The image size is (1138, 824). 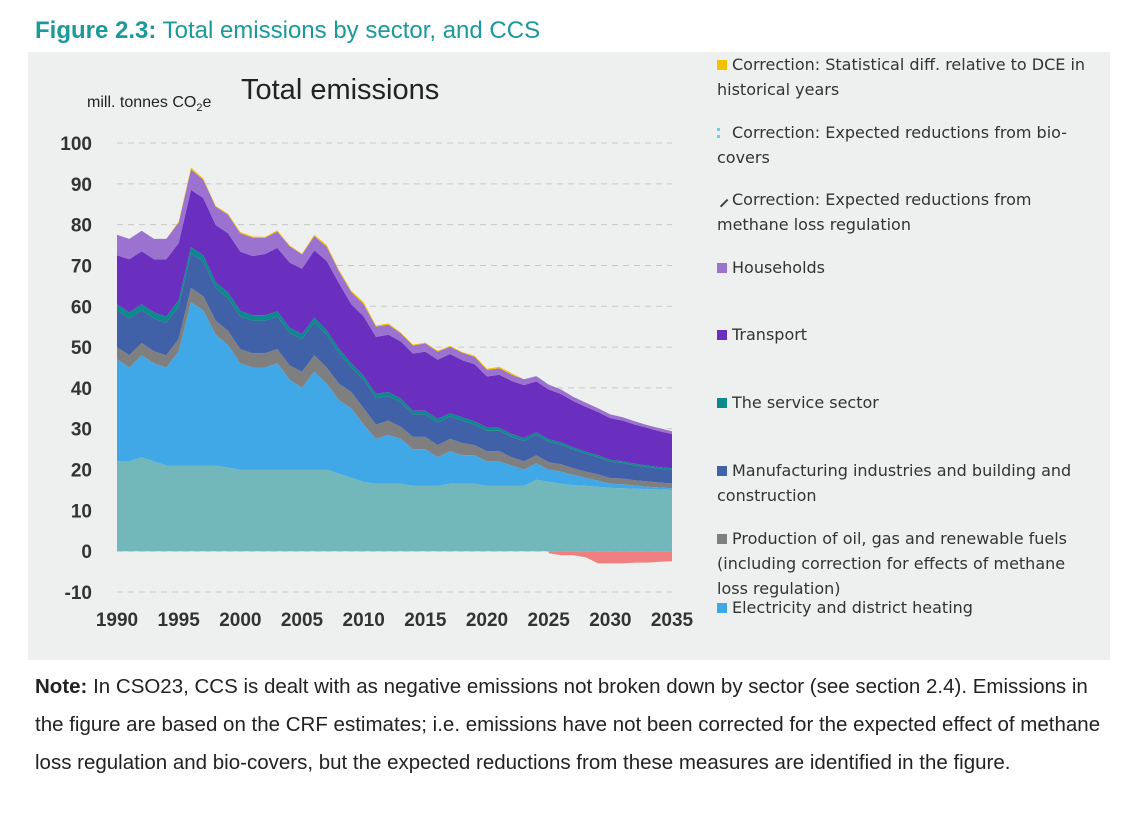 What do you see at coordinates (610, 557) in the screenshot?
I see `area-ccs` at bounding box center [610, 557].